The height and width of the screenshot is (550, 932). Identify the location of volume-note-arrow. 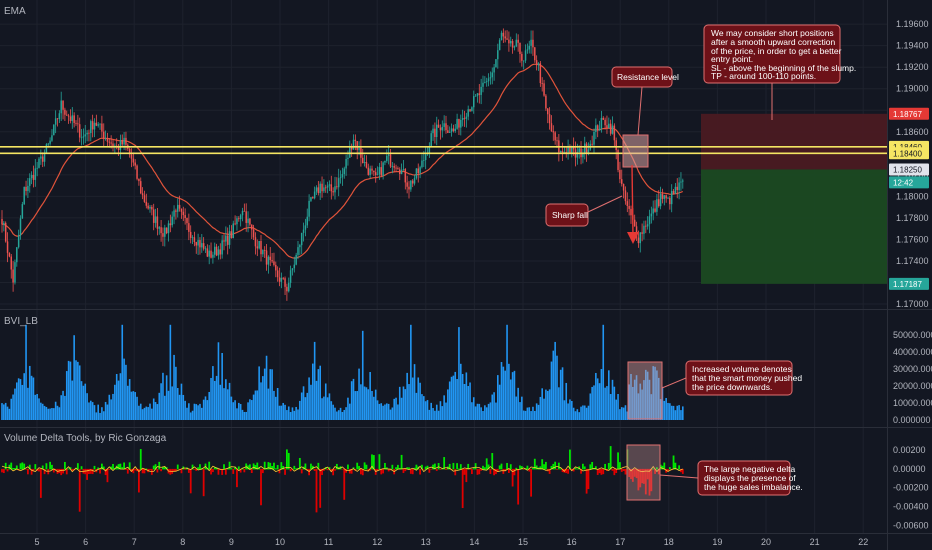
(674, 383).